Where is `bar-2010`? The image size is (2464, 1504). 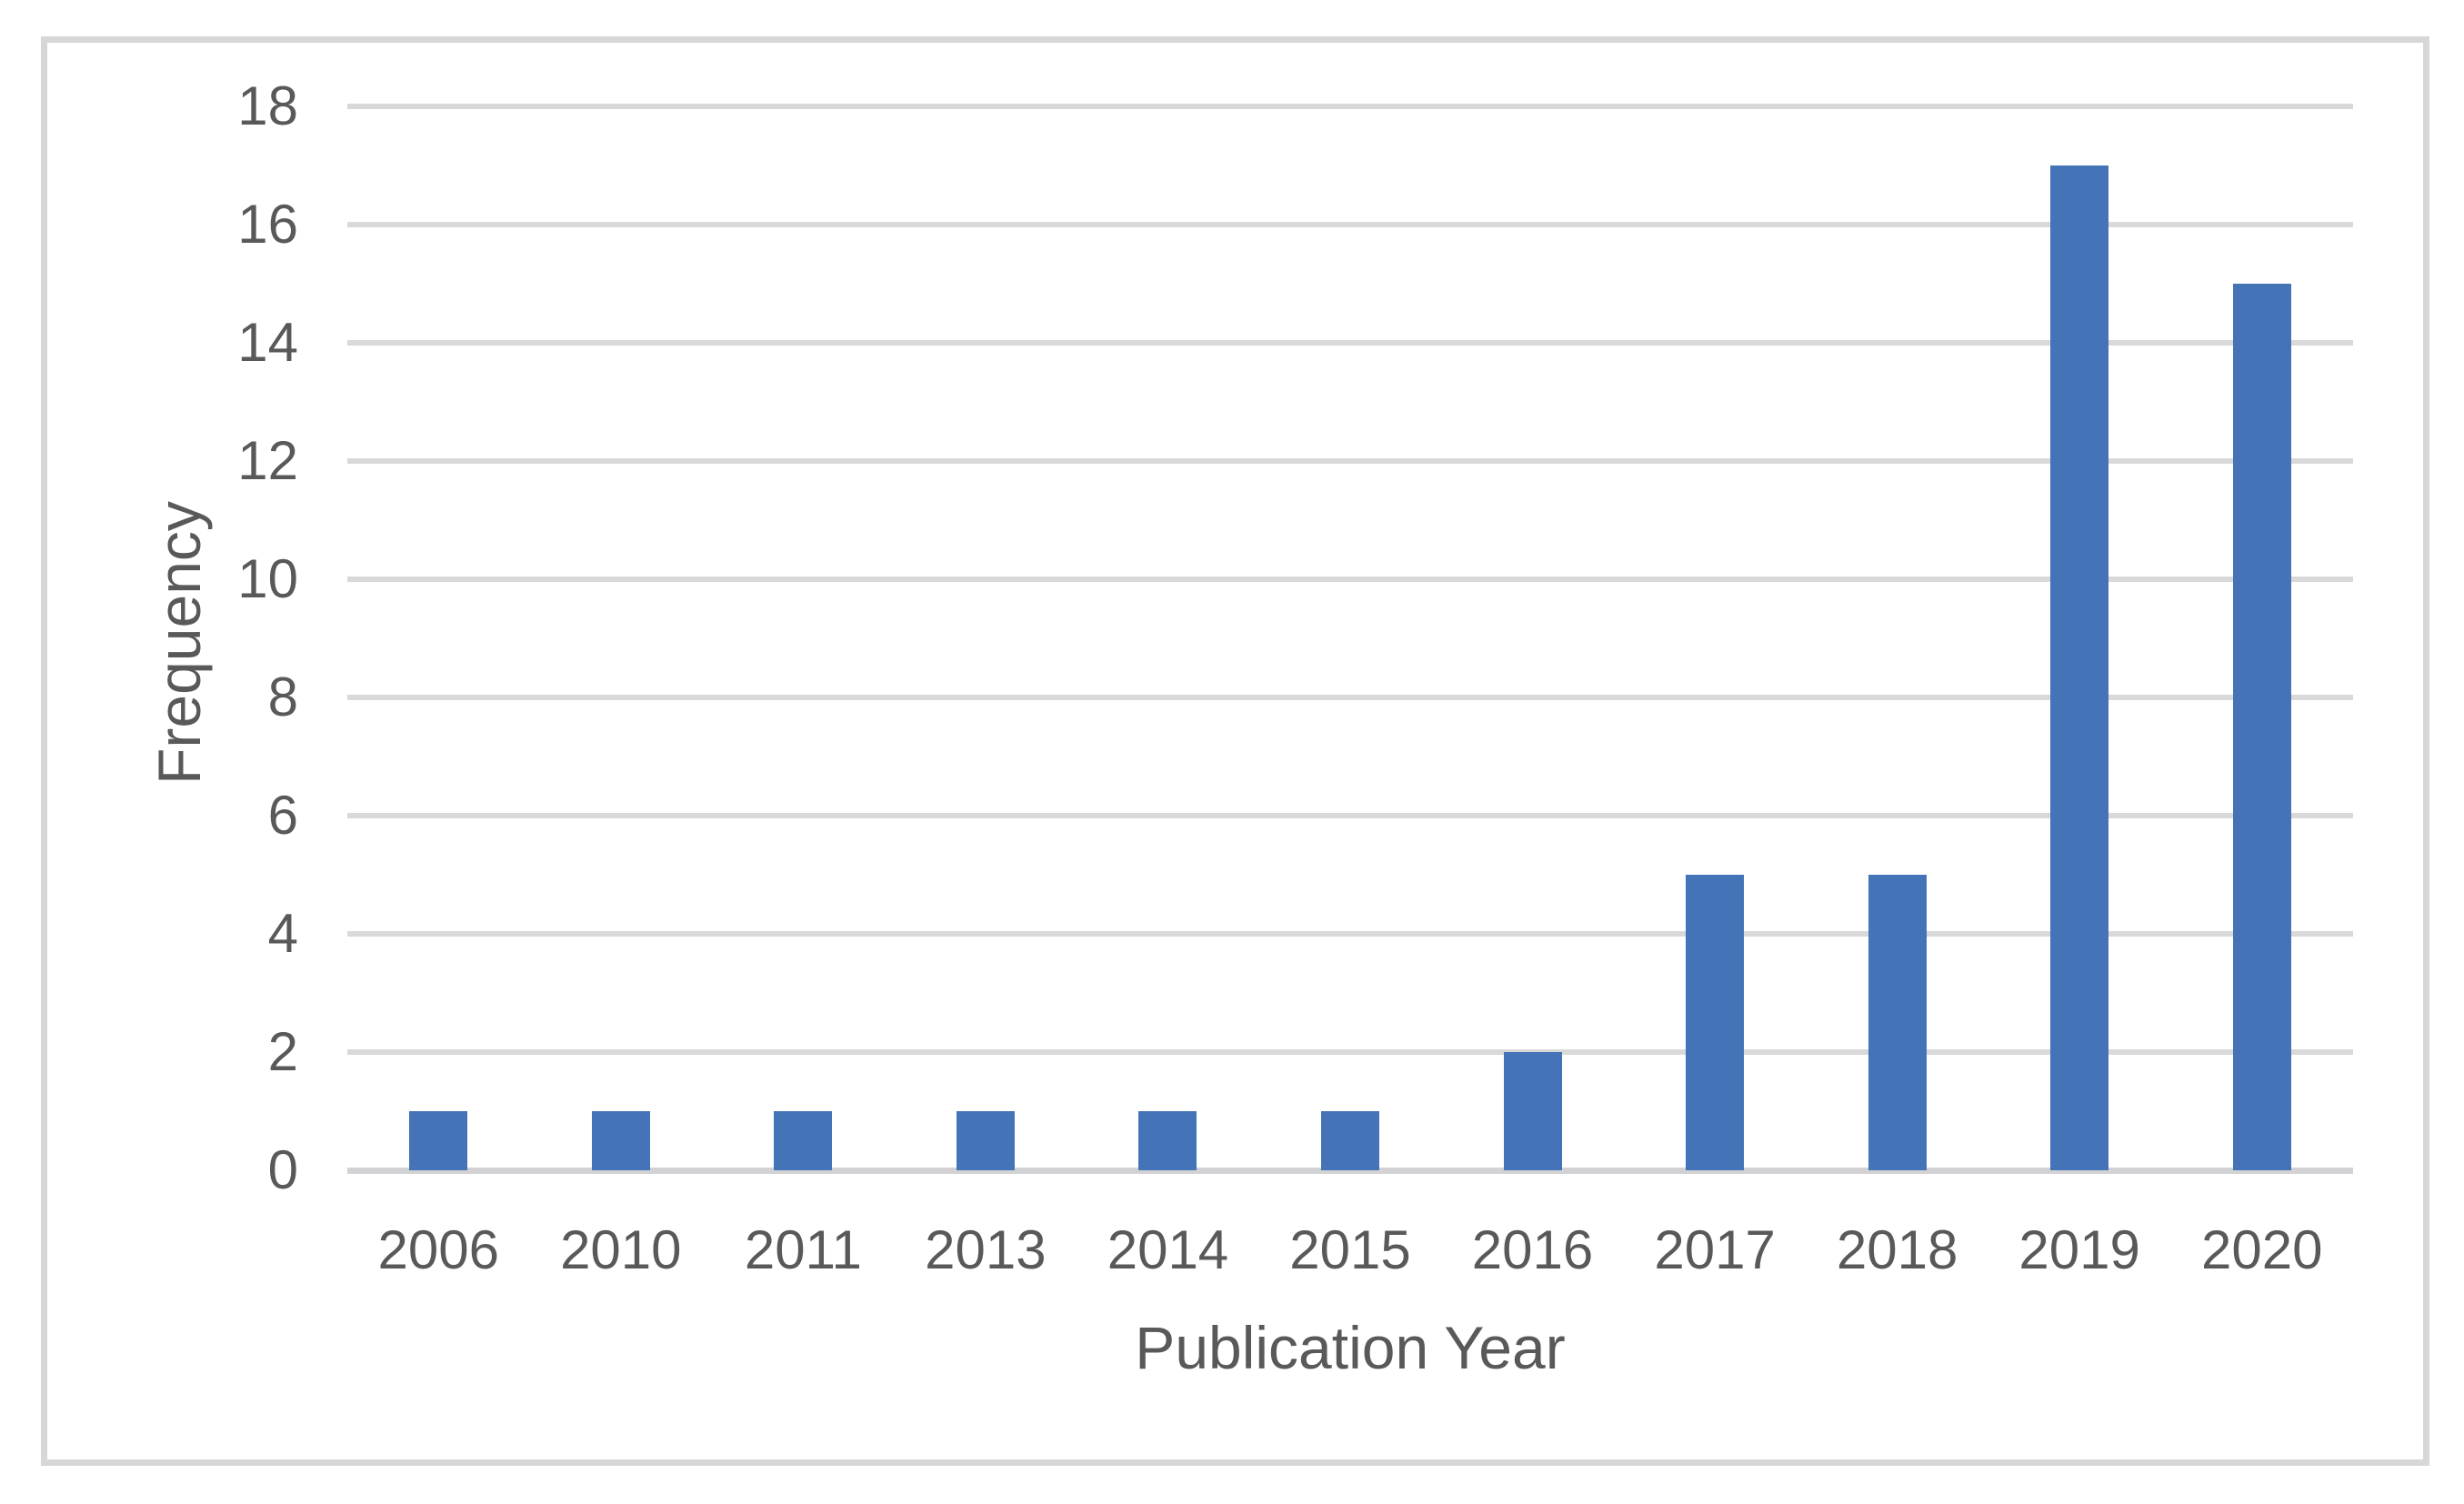 bar-2010 is located at coordinates (621, 1140).